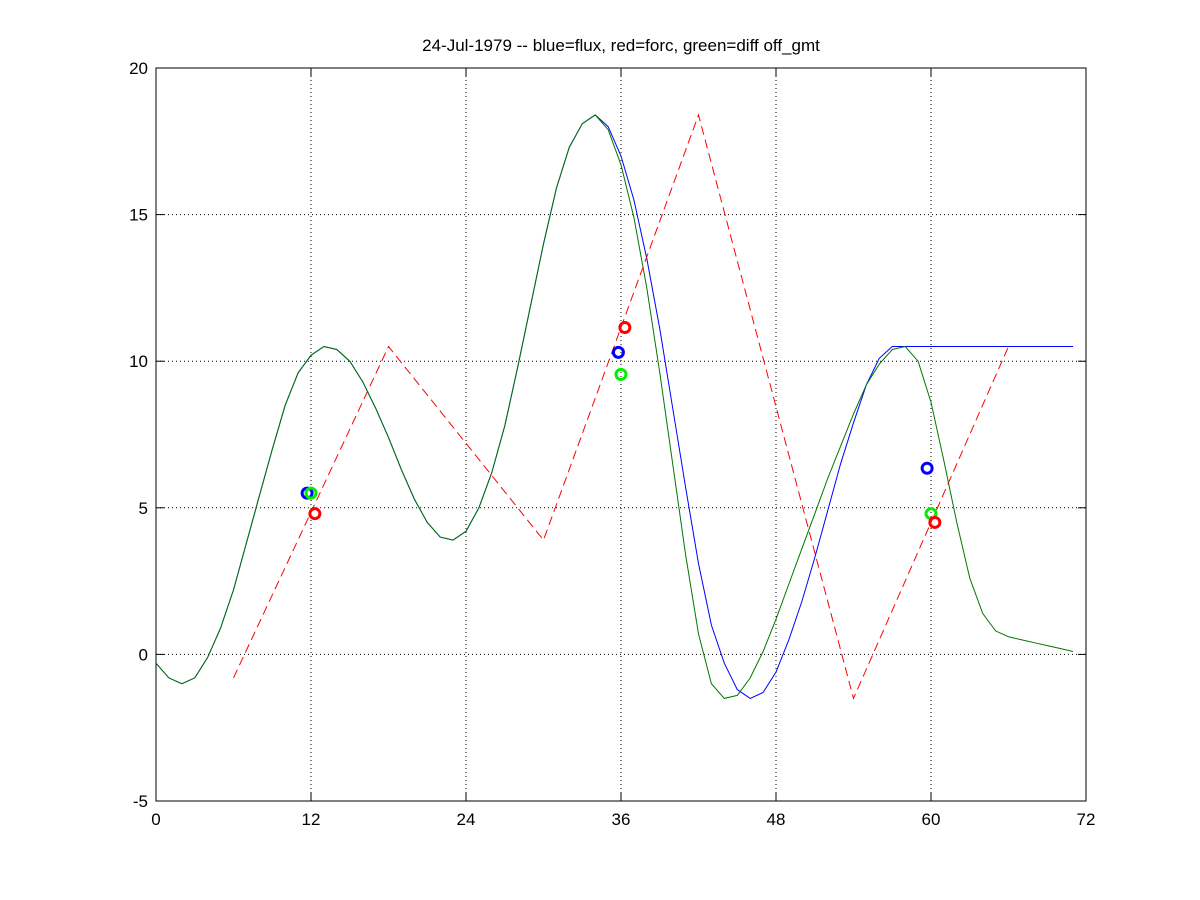 This screenshot has height=900, width=1200. Describe the element at coordinates (931, 819) in the screenshot. I see `x-tick-label: 60` at that location.